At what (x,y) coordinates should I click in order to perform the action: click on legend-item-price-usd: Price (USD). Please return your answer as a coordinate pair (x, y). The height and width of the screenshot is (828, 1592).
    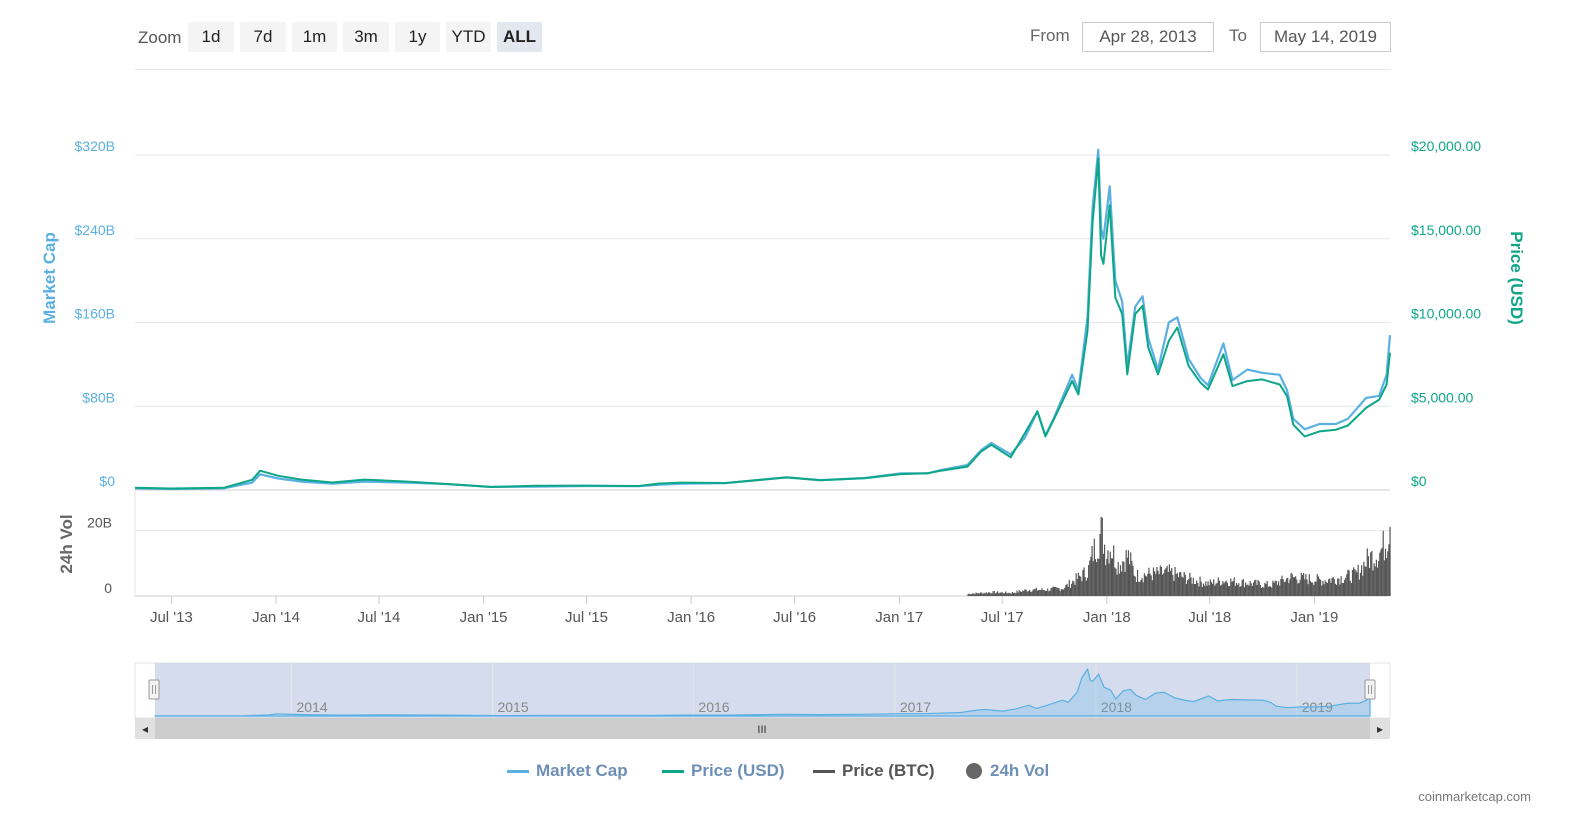
    Looking at the image, I should click on (723, 771).